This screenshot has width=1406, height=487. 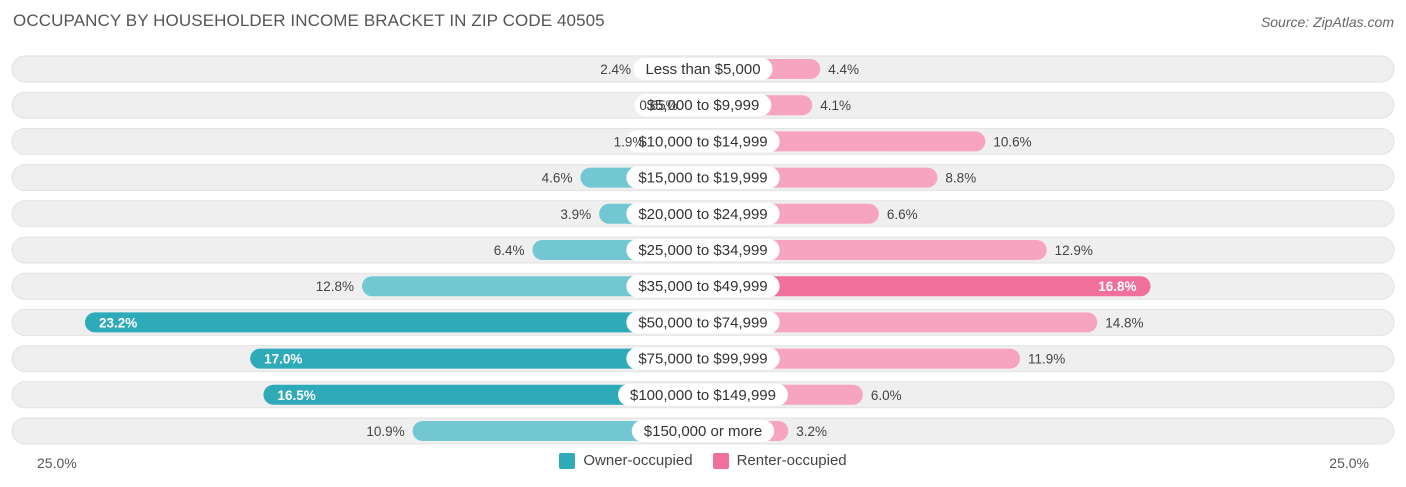 I want to click on legend-item-renter: Renter-occupied, so click(x=779, y=460).